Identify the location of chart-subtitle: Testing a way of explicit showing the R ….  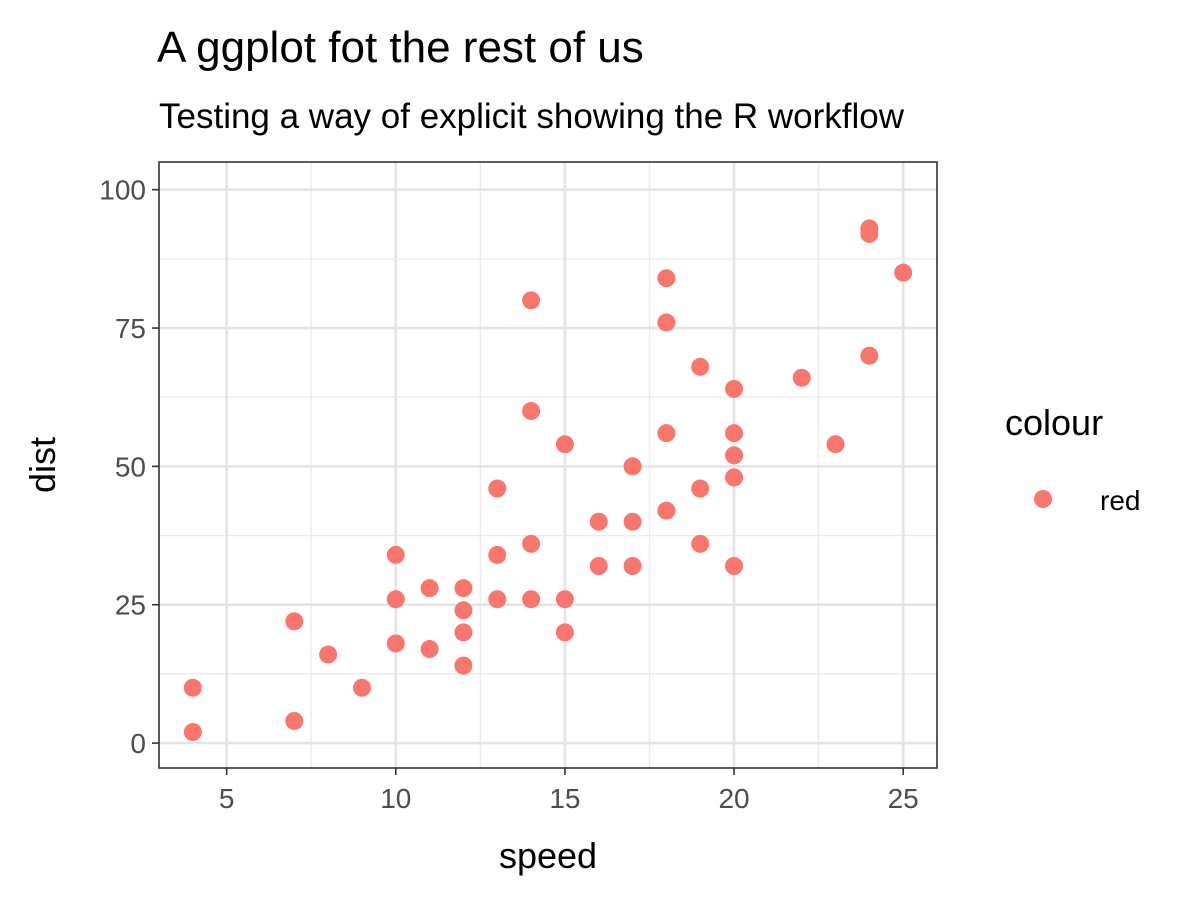
(532, 116).